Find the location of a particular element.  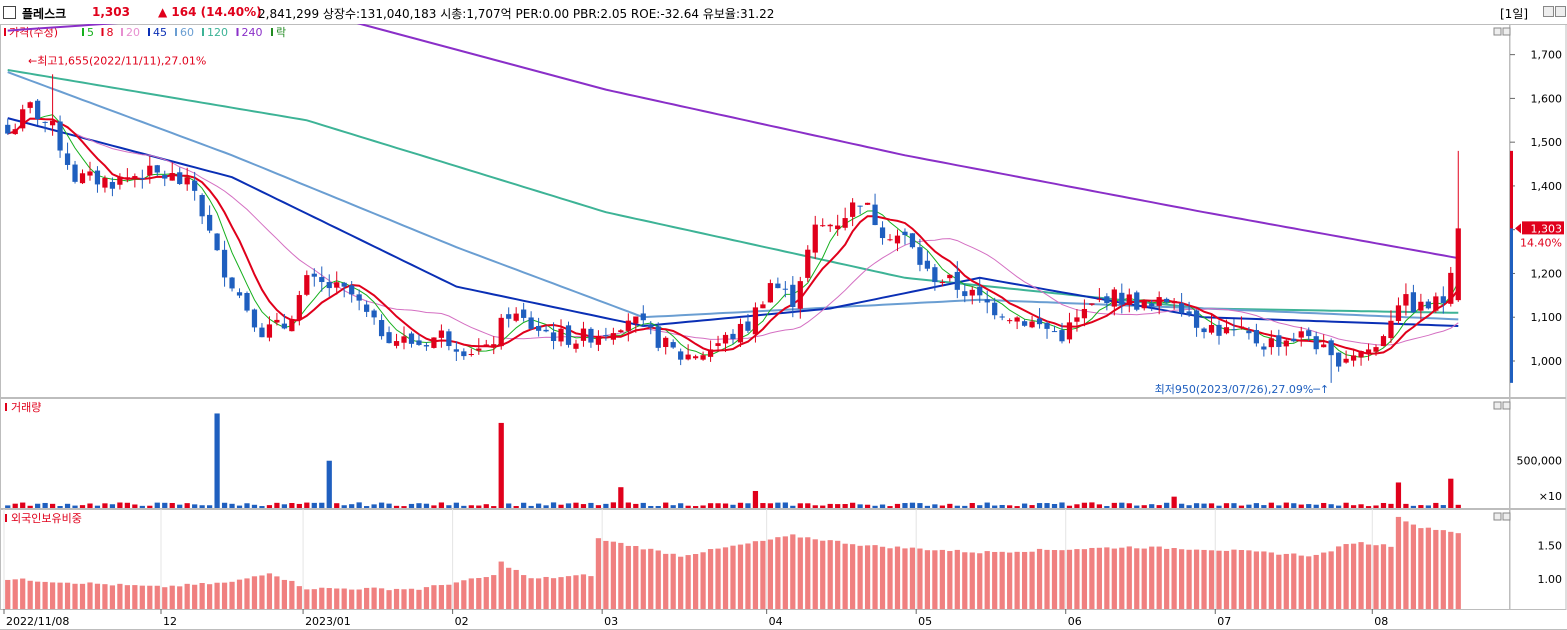

watchlist-checkbox is located at coordinates (9, 12).